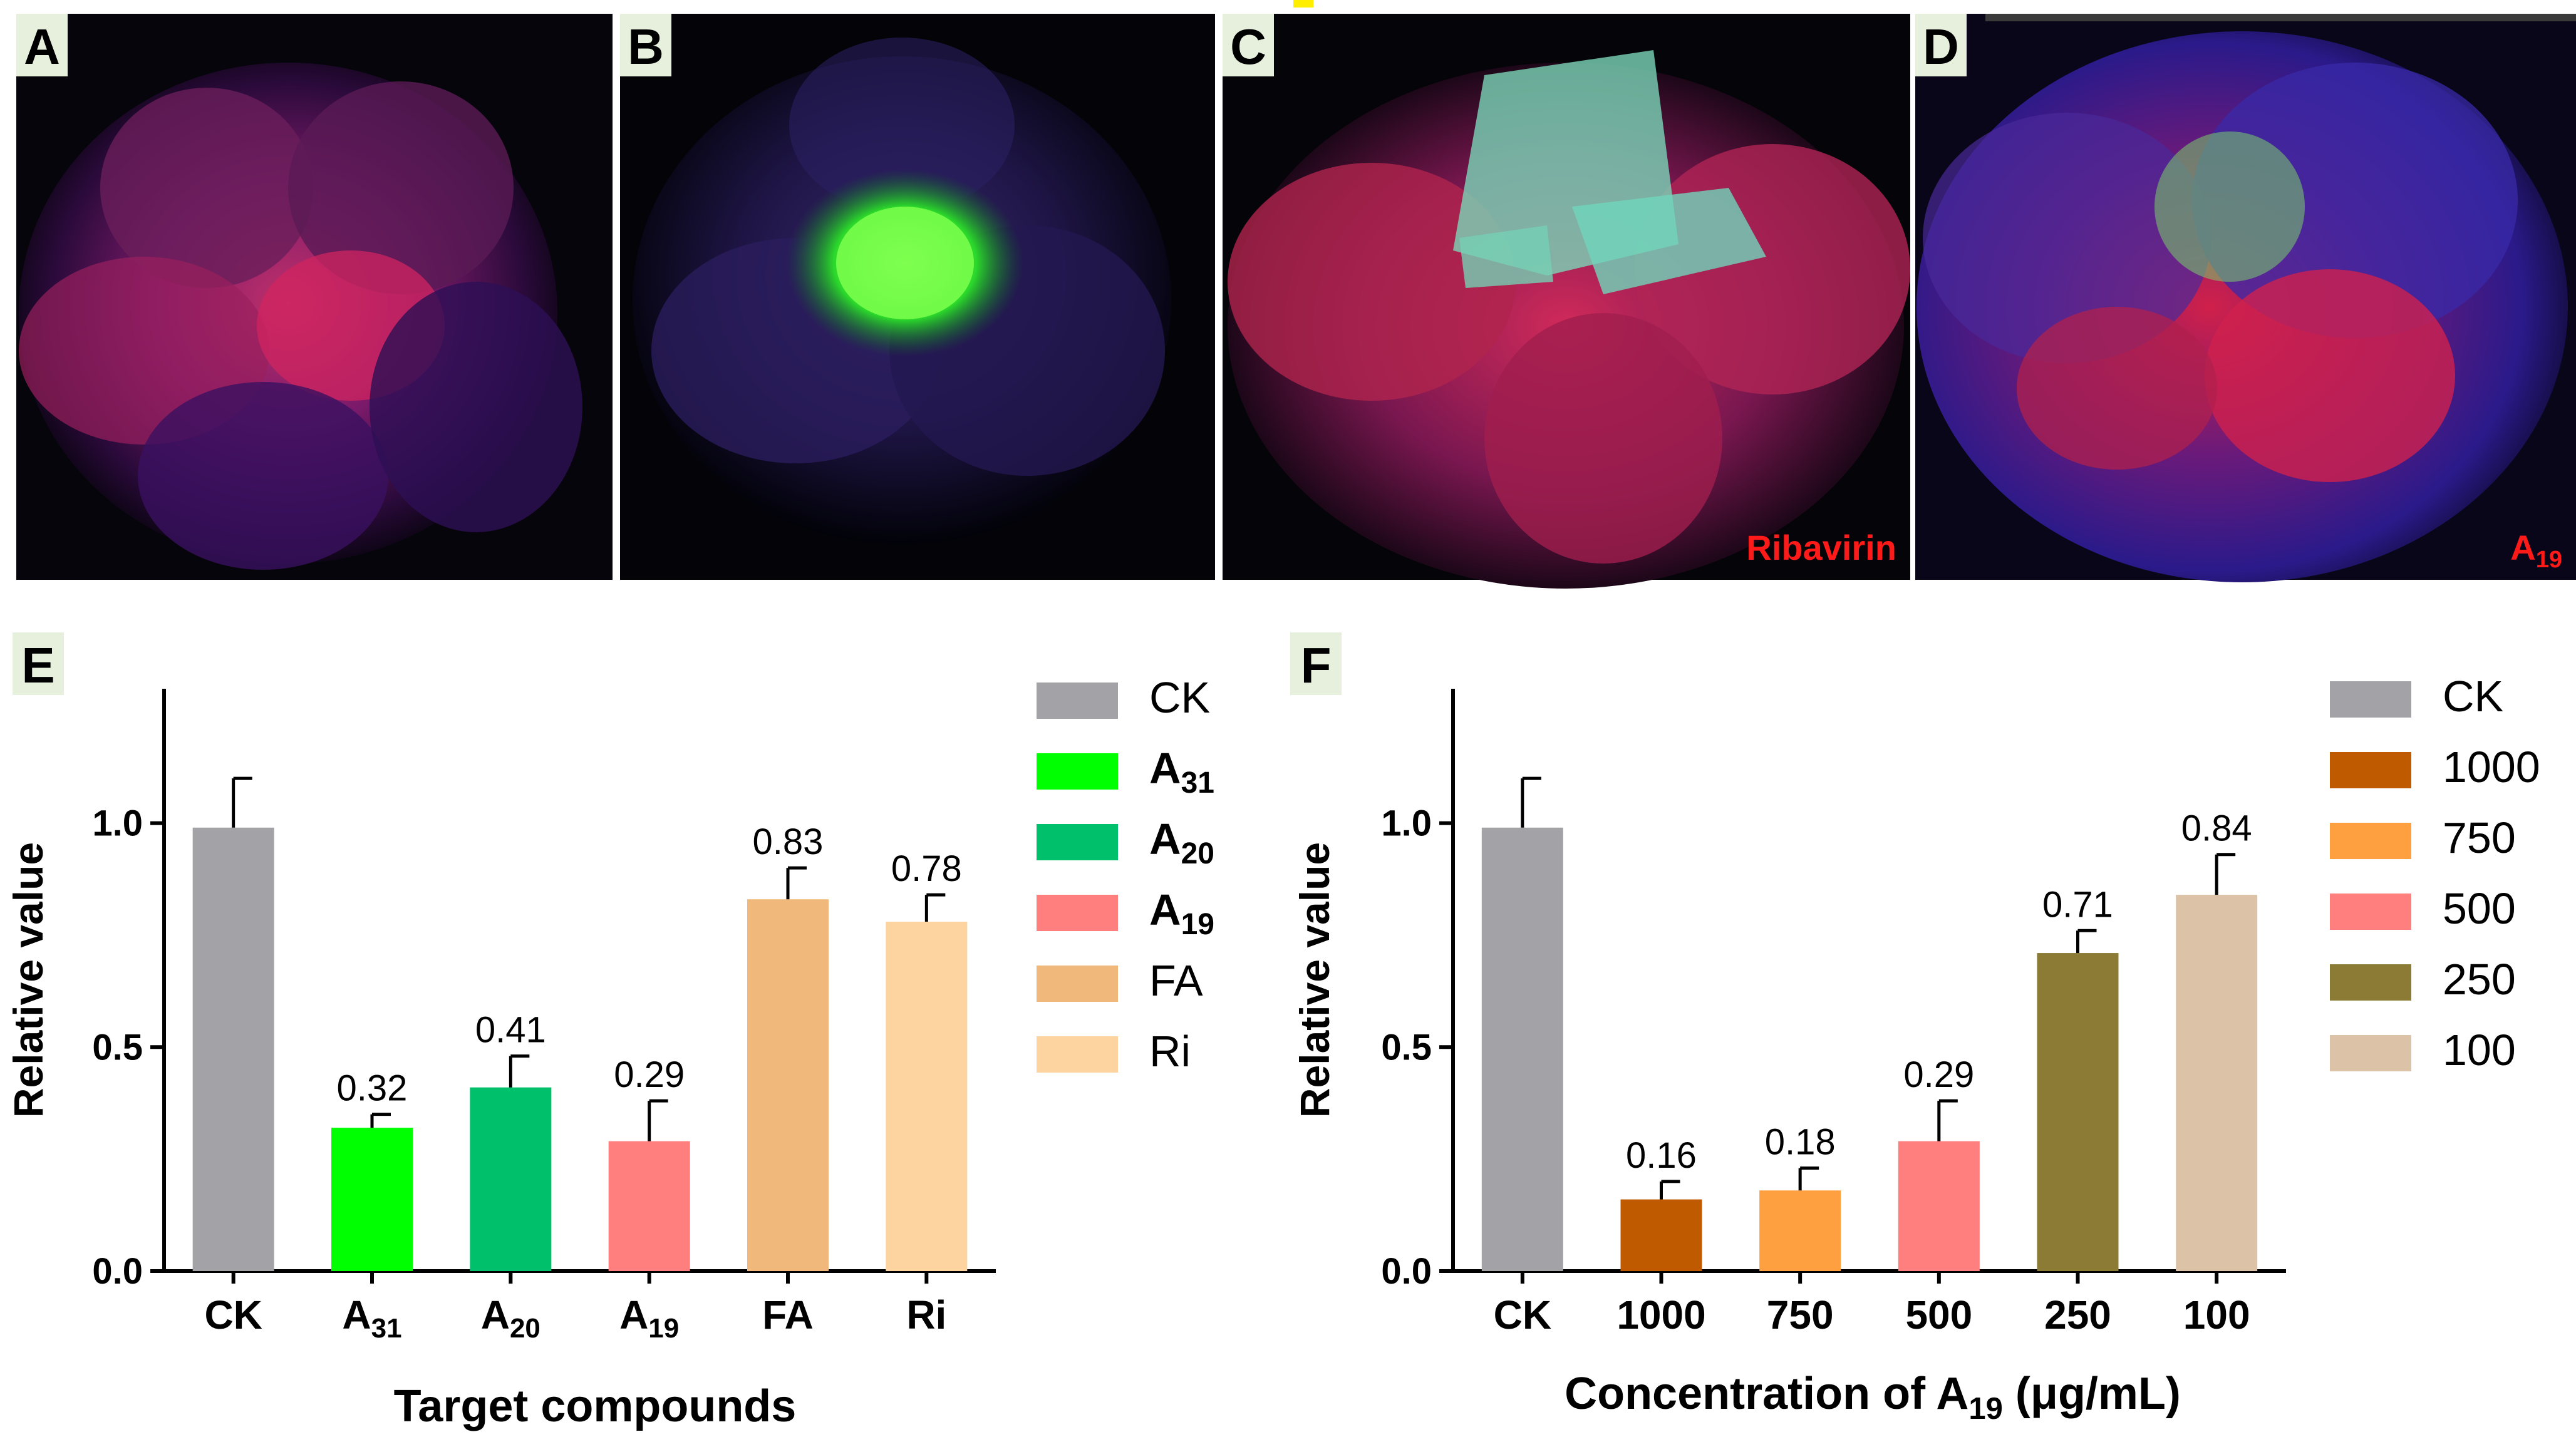  I want to click on x-tick-label-4: 250, so click(2077, 1314).